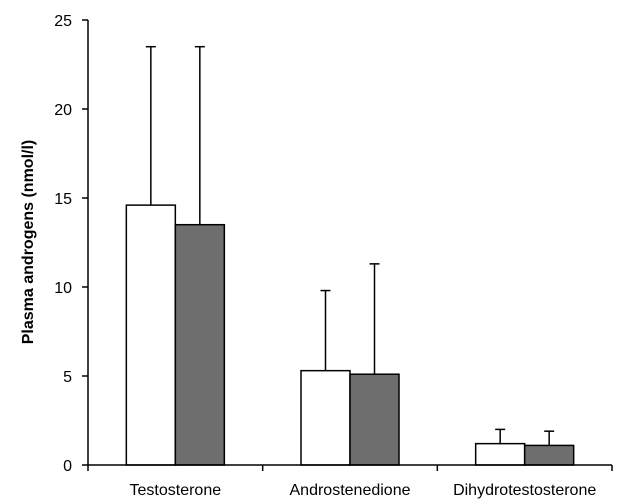 This screenshot has height=501, width=620. I want to click on y-axis-title: Plasma androgens (nmol/l), so click(28, 242).